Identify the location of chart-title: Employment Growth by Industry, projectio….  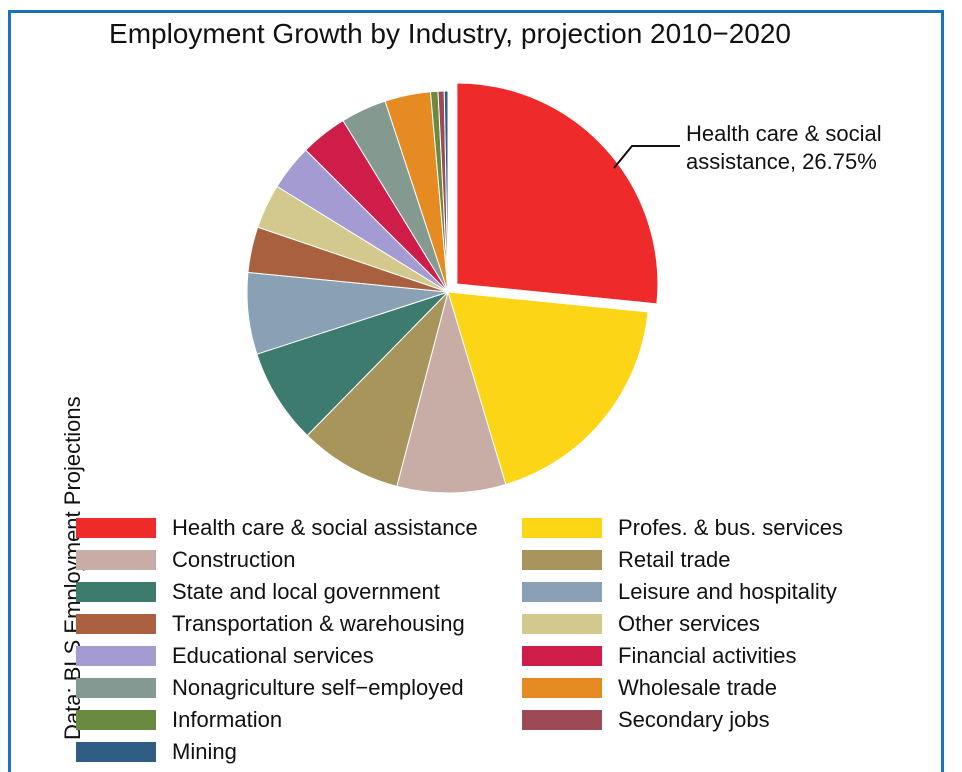
(450, 33).